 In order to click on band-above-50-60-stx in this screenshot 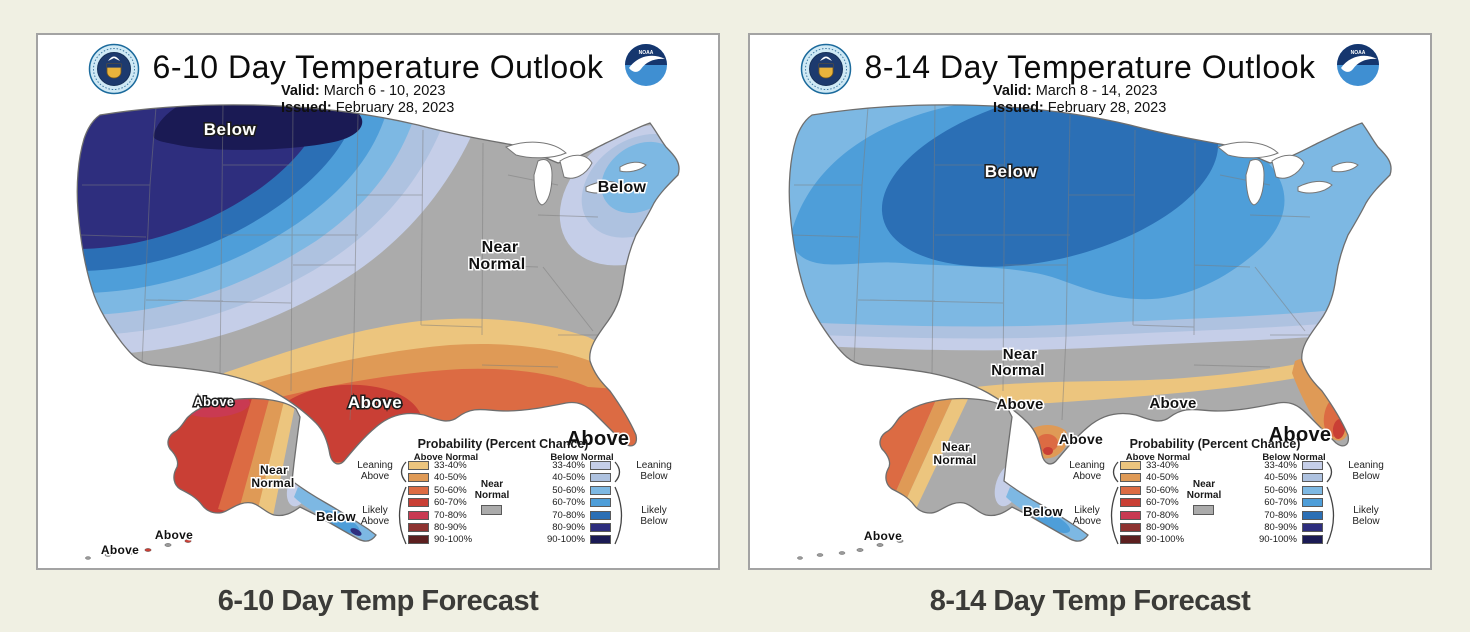, I will do `click(1047, 443)`.